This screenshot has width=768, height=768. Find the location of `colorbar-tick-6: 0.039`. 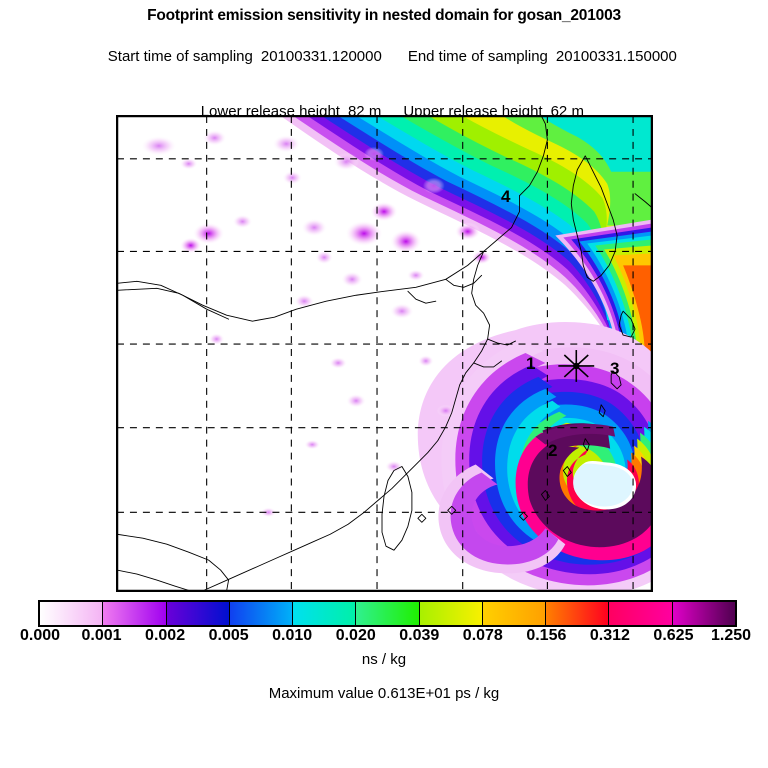

colorbar-tick-6: 0.039 is located at coordinates (419, 635).